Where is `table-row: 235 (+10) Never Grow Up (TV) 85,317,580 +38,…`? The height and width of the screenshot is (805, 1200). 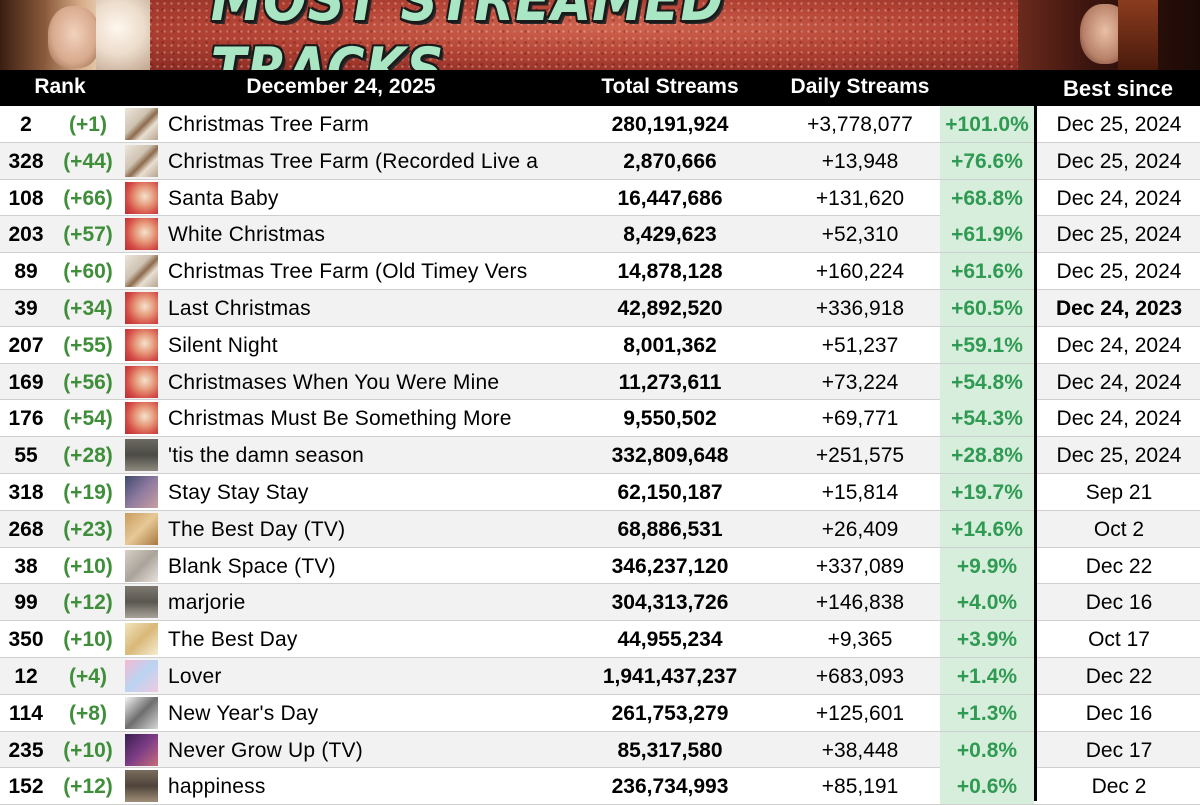
table-row: 235 (+10) Never Grow Up (TV) 85,317,580 +38,… is located at coordinates (600, 750).